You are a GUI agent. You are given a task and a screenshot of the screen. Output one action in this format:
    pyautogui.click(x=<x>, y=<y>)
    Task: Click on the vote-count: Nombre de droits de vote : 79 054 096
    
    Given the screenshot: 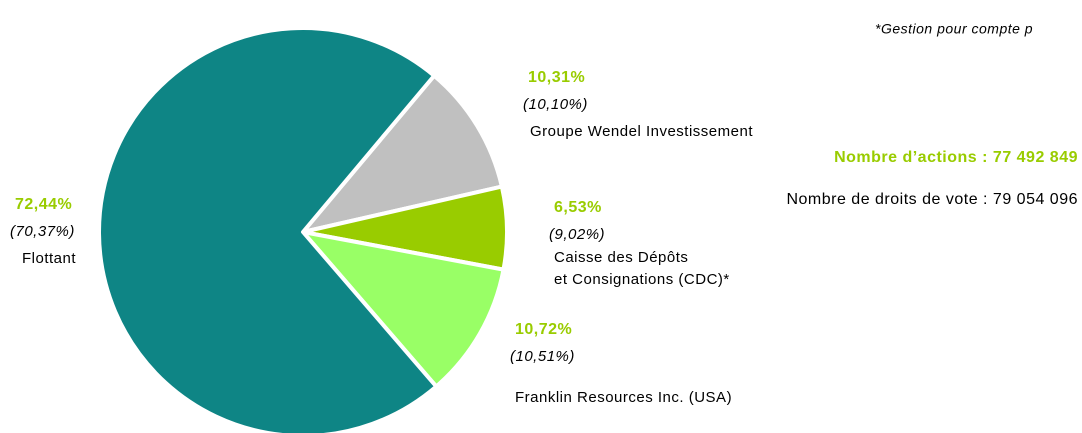 What is the action you would take?
    pyautogui.click(x=932, y=199)
    